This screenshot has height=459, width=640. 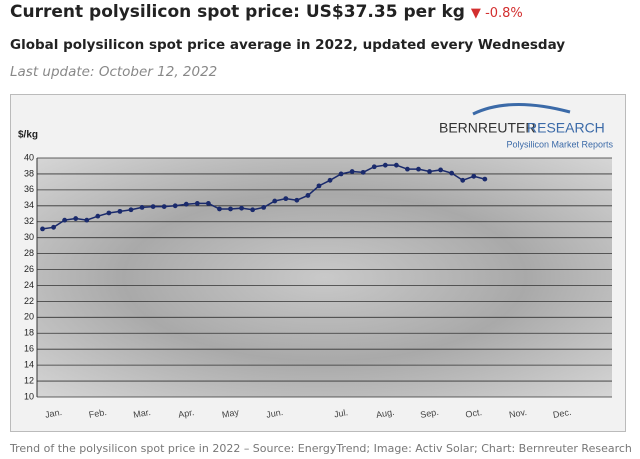 I want to click on last-update: Last update: October 12, 2022, so click(x=114, y=72).